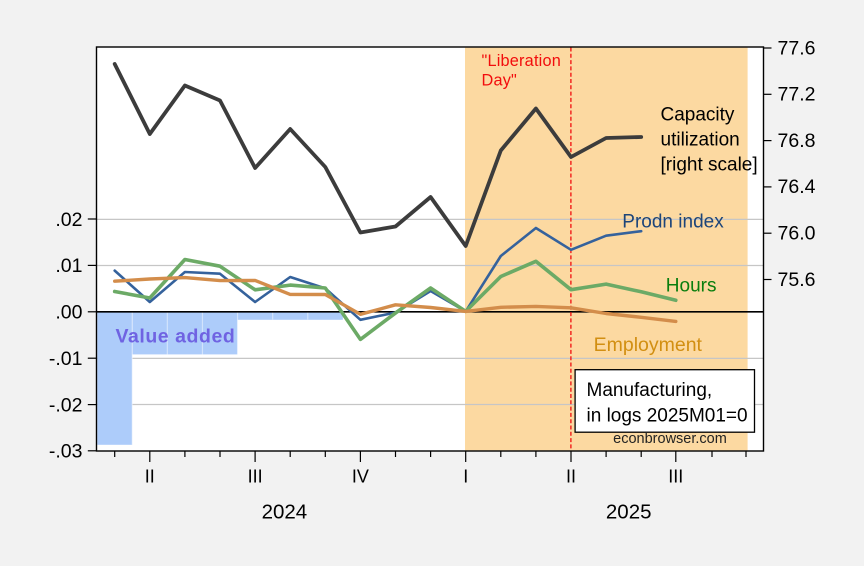 The width and height of the screenshot is (864, 566). I want to click on svg-text: Hours, so click(691, 286).